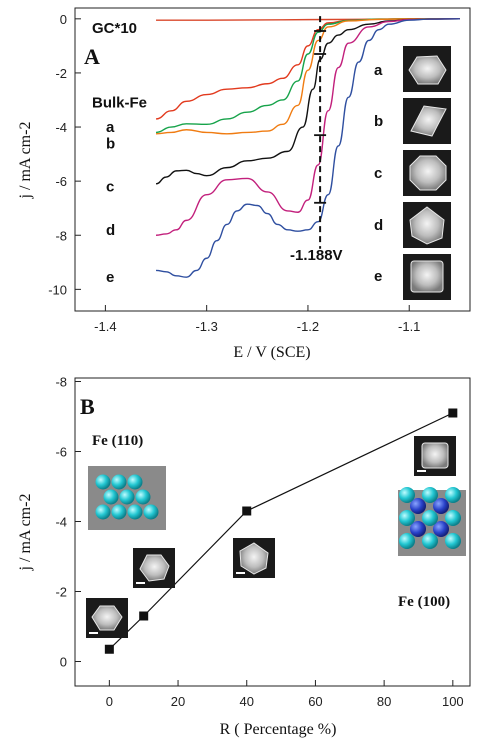 The width and height of the screenshot is (480, 742). What do you see at coordinates (409, 326) in the screenshot?
I see `a-x-tick-label-3: -1.1` at bounding box center [409, 326].